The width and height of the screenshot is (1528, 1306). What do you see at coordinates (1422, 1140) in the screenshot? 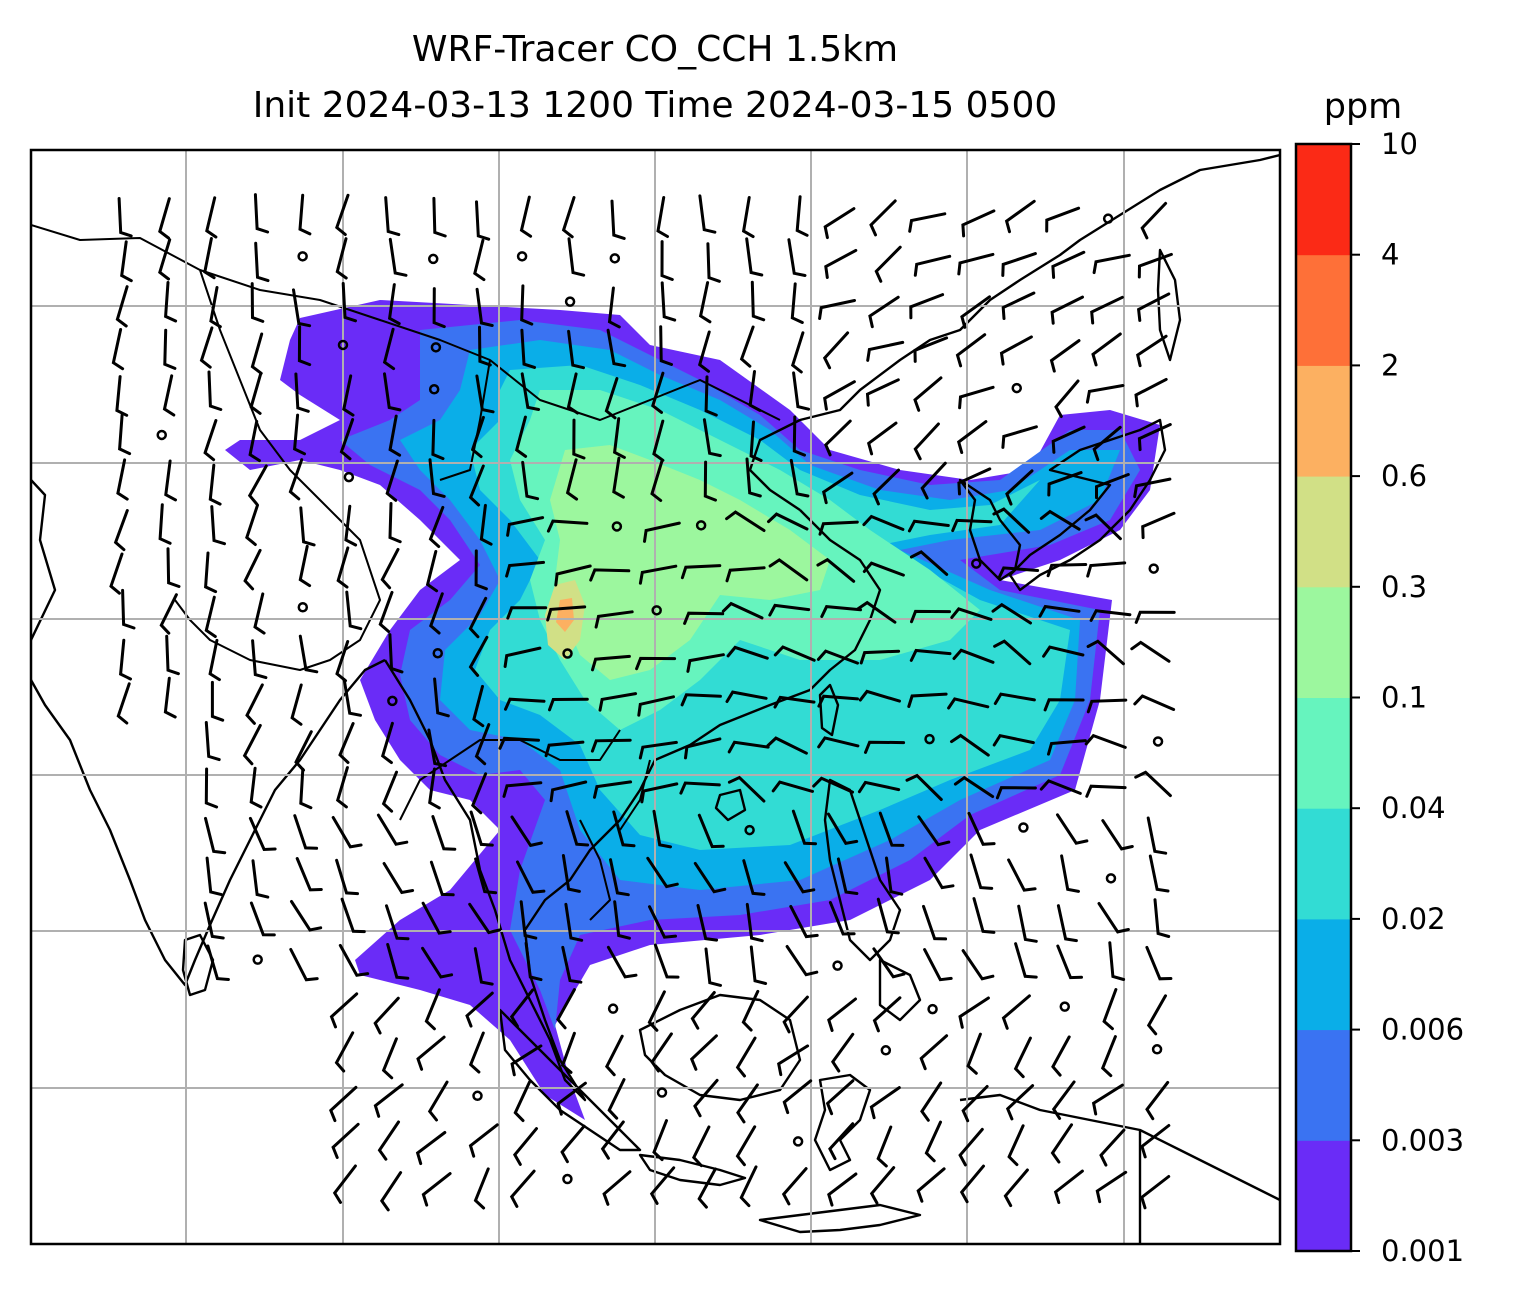
I see `colorbar-tick-label: 0.003` at bounding box center [1422, 1140].